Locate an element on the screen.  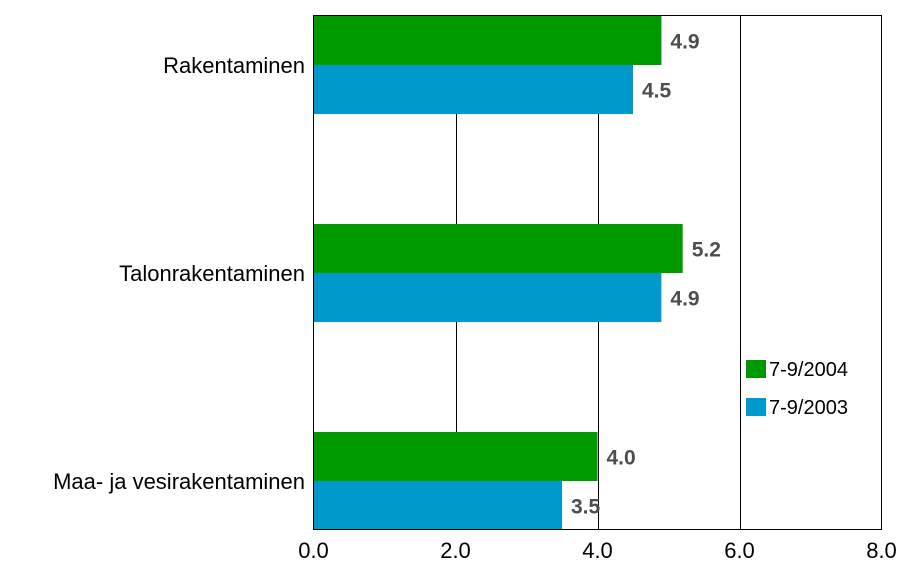
x-axis-ticks: 0.0 2.0 4.0 6.0 8.0 is located at coordinates (597, 550).